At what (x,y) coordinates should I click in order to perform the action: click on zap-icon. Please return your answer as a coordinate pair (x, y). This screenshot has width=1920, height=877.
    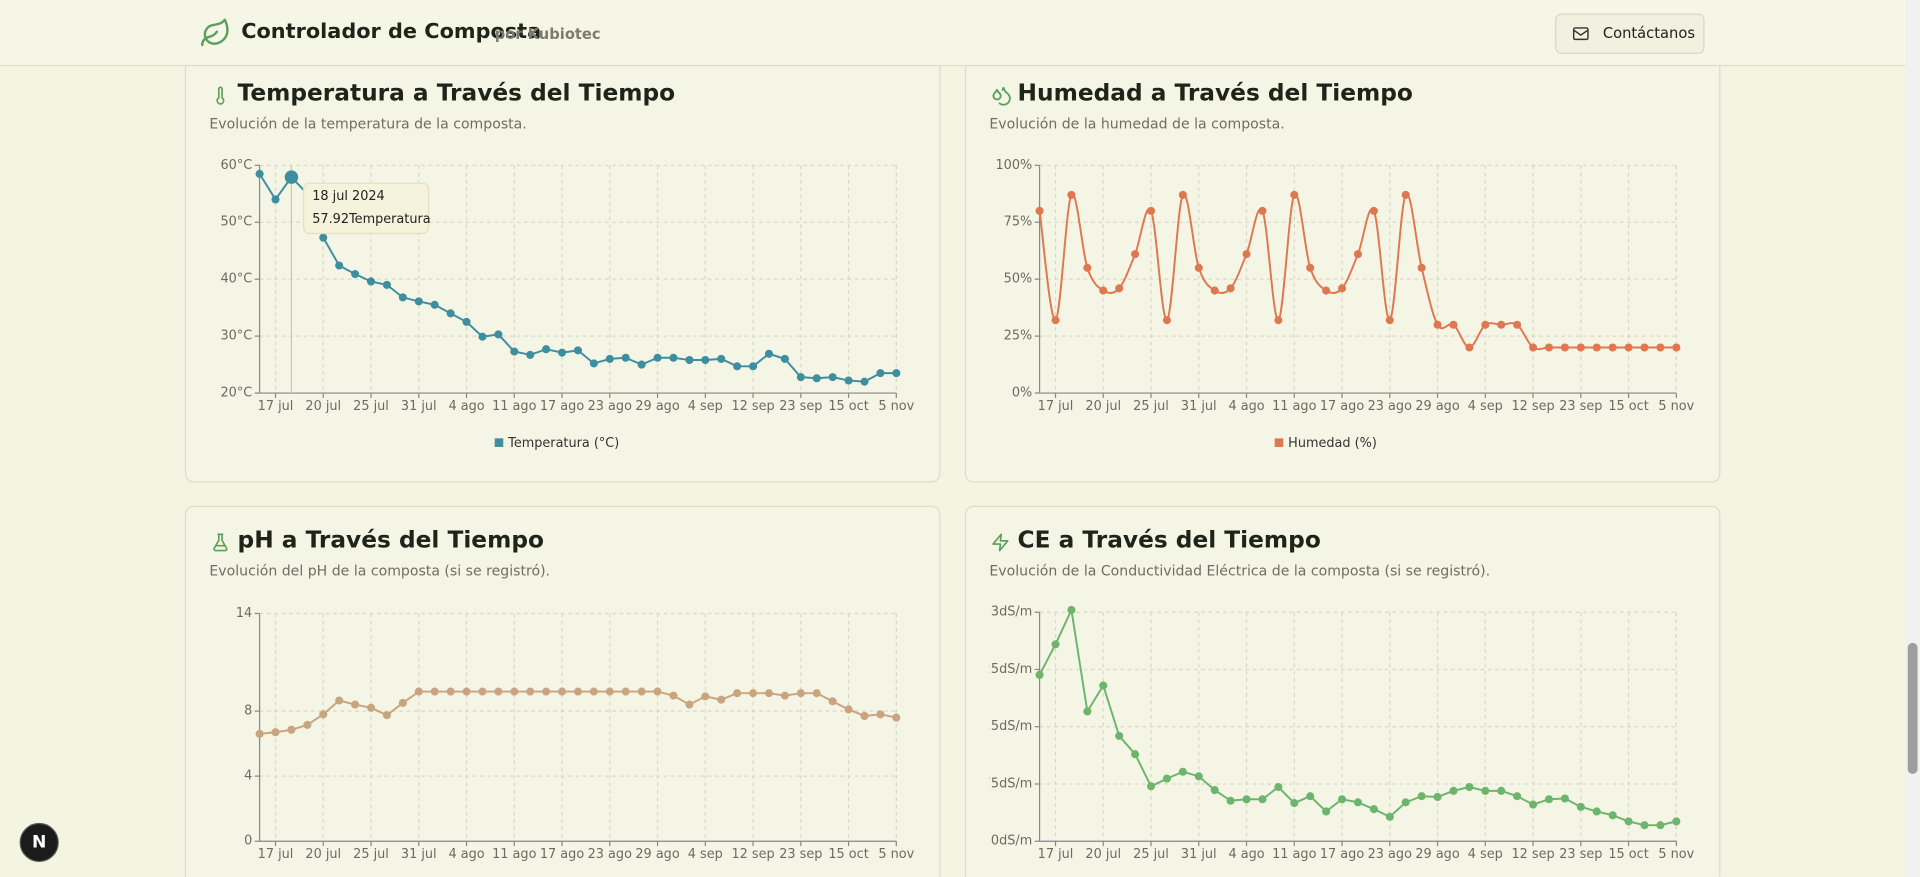
    Looking at the image, I should click on (1000, 542).